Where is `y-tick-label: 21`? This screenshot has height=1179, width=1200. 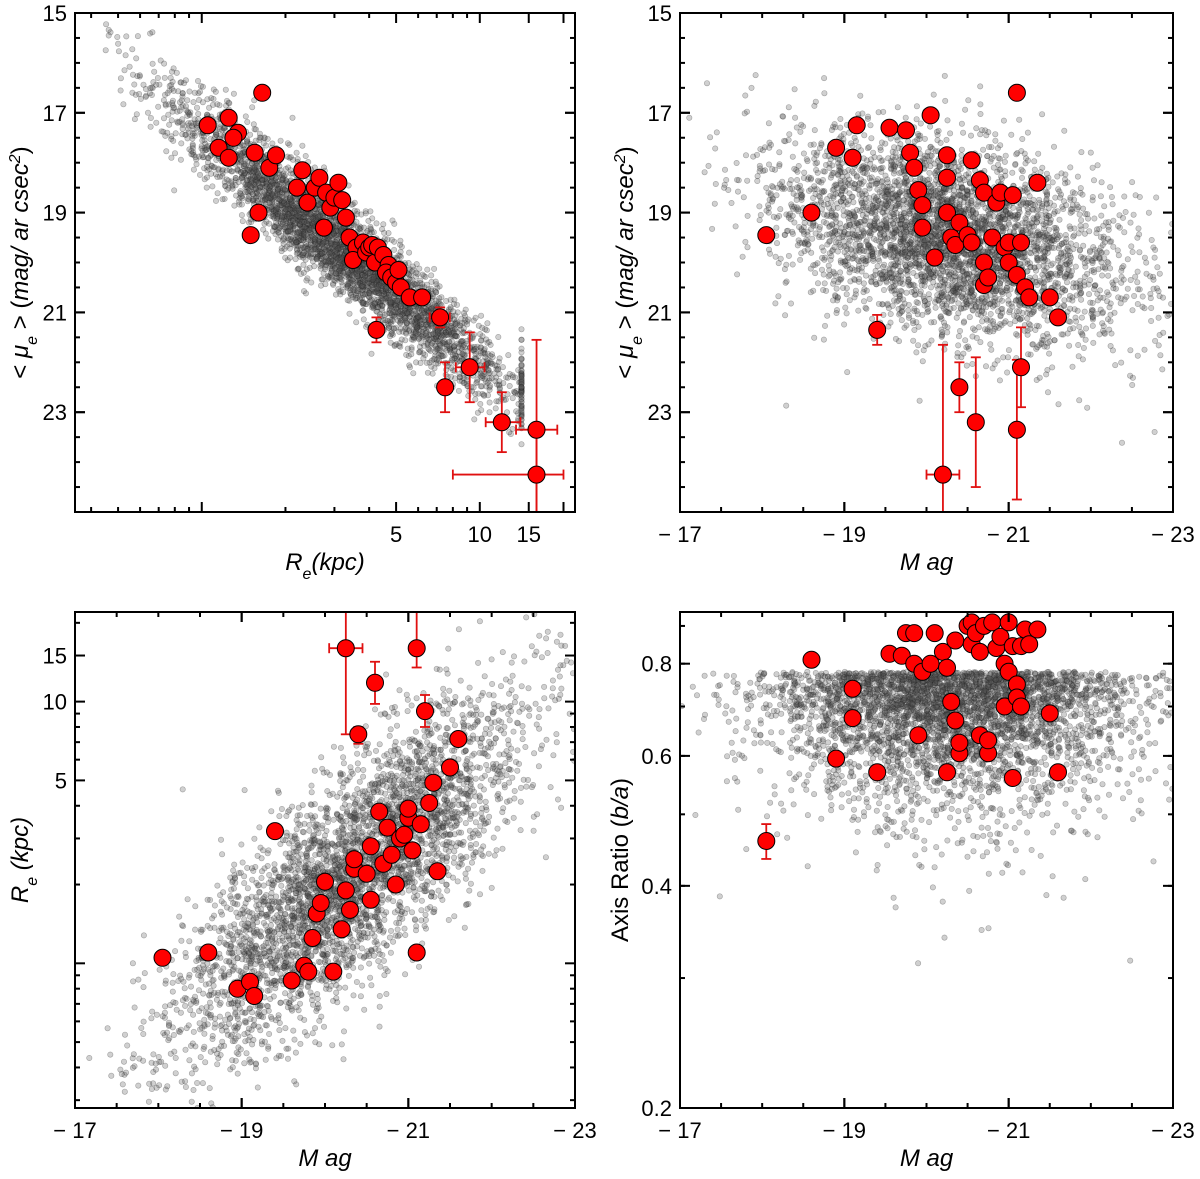 y-tick-label: 21 is located at coordinates (55, 312).